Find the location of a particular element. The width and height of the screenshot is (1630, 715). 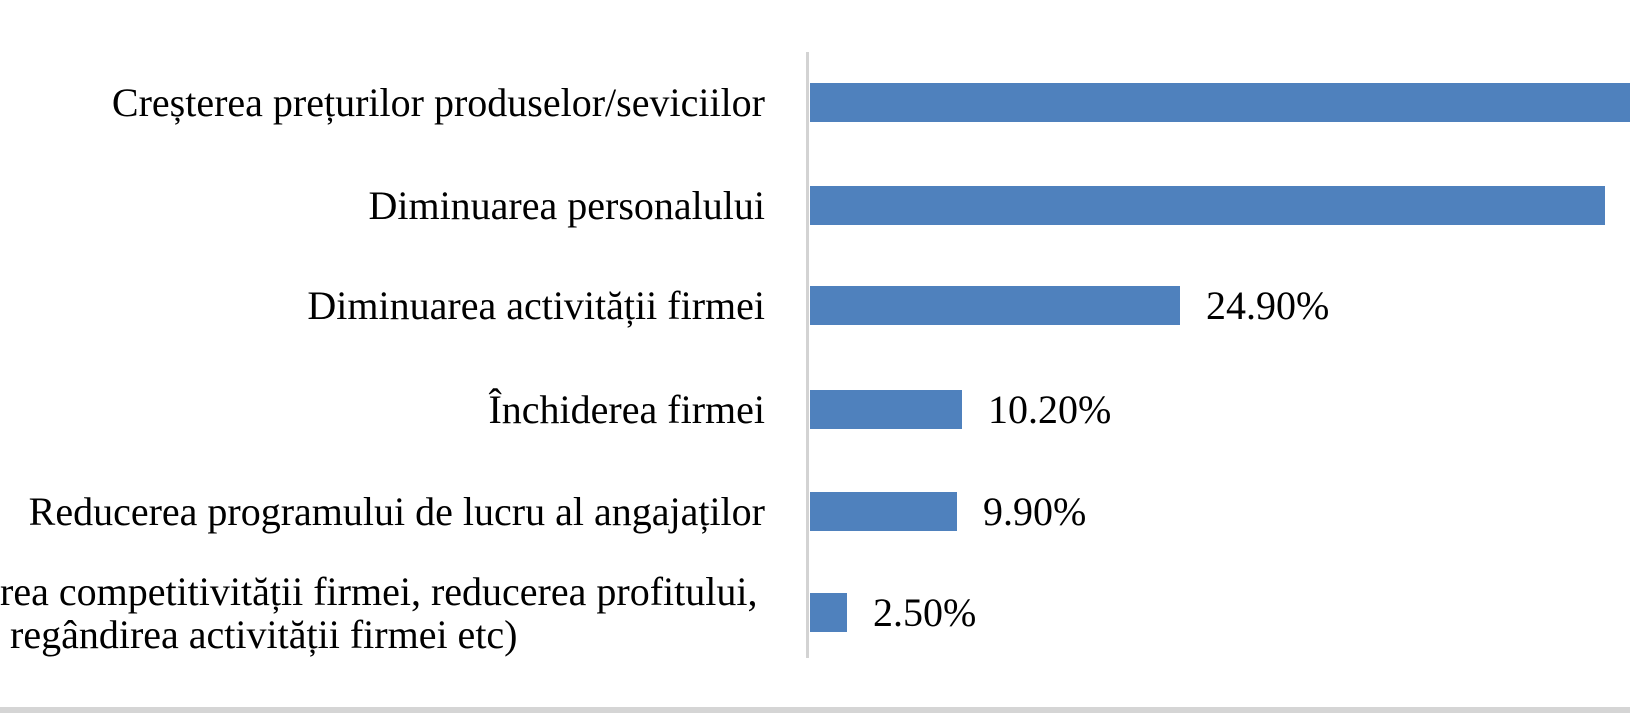

chart-row: Diminuarea activității firmei 24.90% is located at coordinates (815, 305).